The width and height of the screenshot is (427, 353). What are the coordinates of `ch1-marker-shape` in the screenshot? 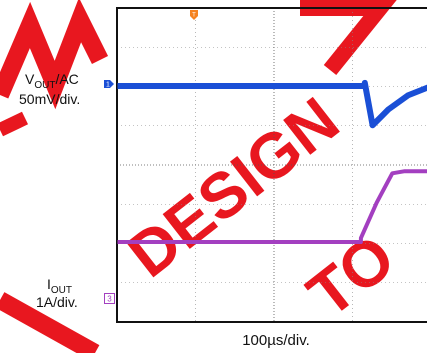 It's located at (109, 84).